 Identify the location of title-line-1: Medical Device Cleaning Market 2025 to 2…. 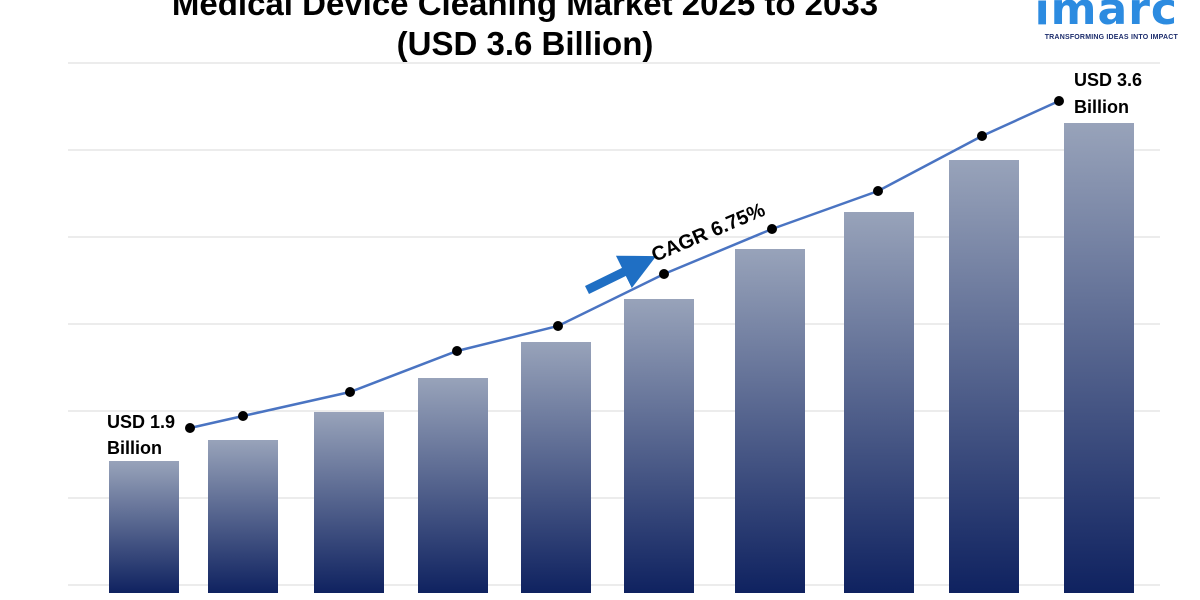
(525, 11).